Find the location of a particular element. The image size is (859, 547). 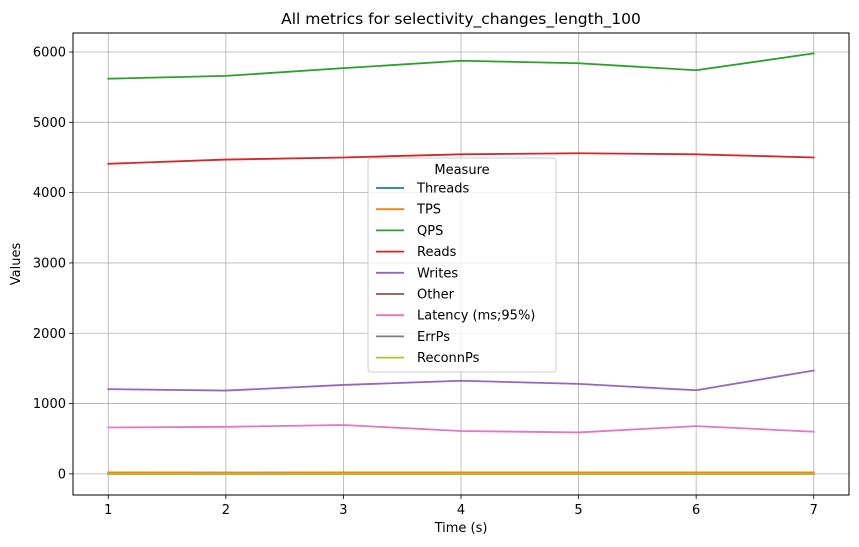

x-tick-label: 6 is located at coordinates (696, 510).